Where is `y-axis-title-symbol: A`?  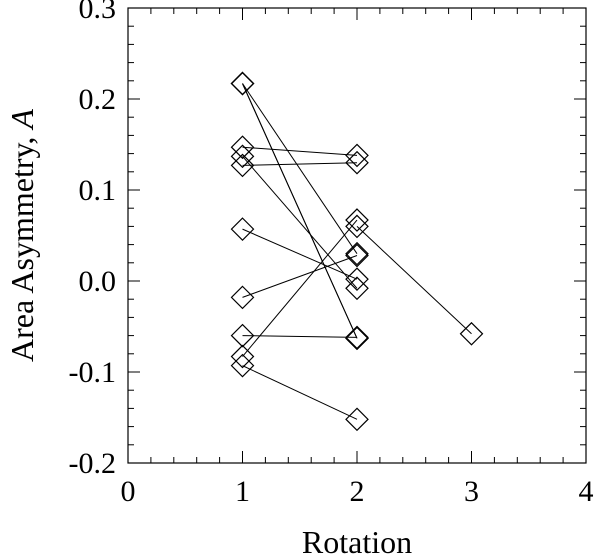
y-axis-title-symbol: A is located at coordinates (22, 120).